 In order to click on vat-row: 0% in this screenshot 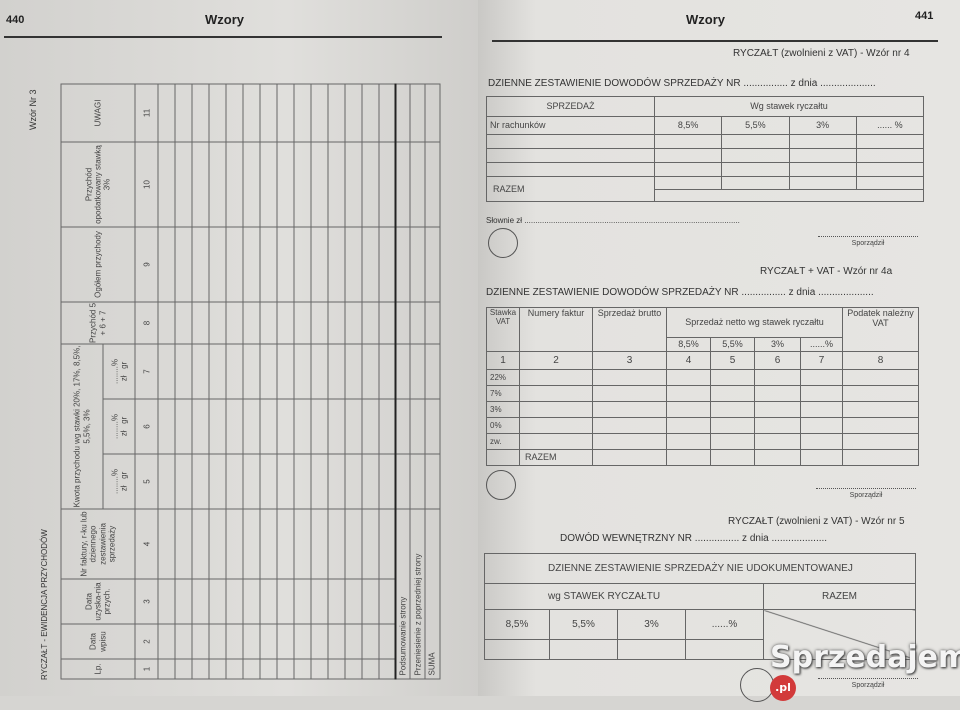, I will do `click(703, 425)`.